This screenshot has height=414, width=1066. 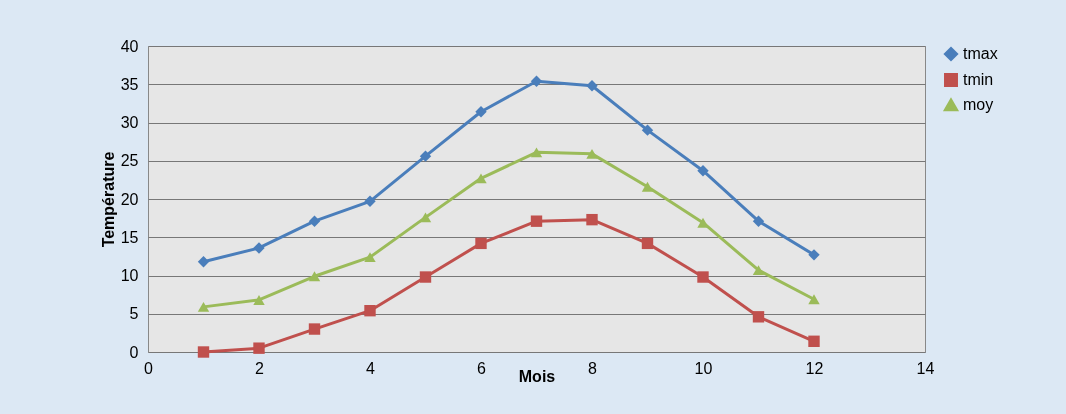 What do you see at coordinates (978, 79) in the screenshot?
I see `legend-label: tmin` at bounding box center [978, 79].